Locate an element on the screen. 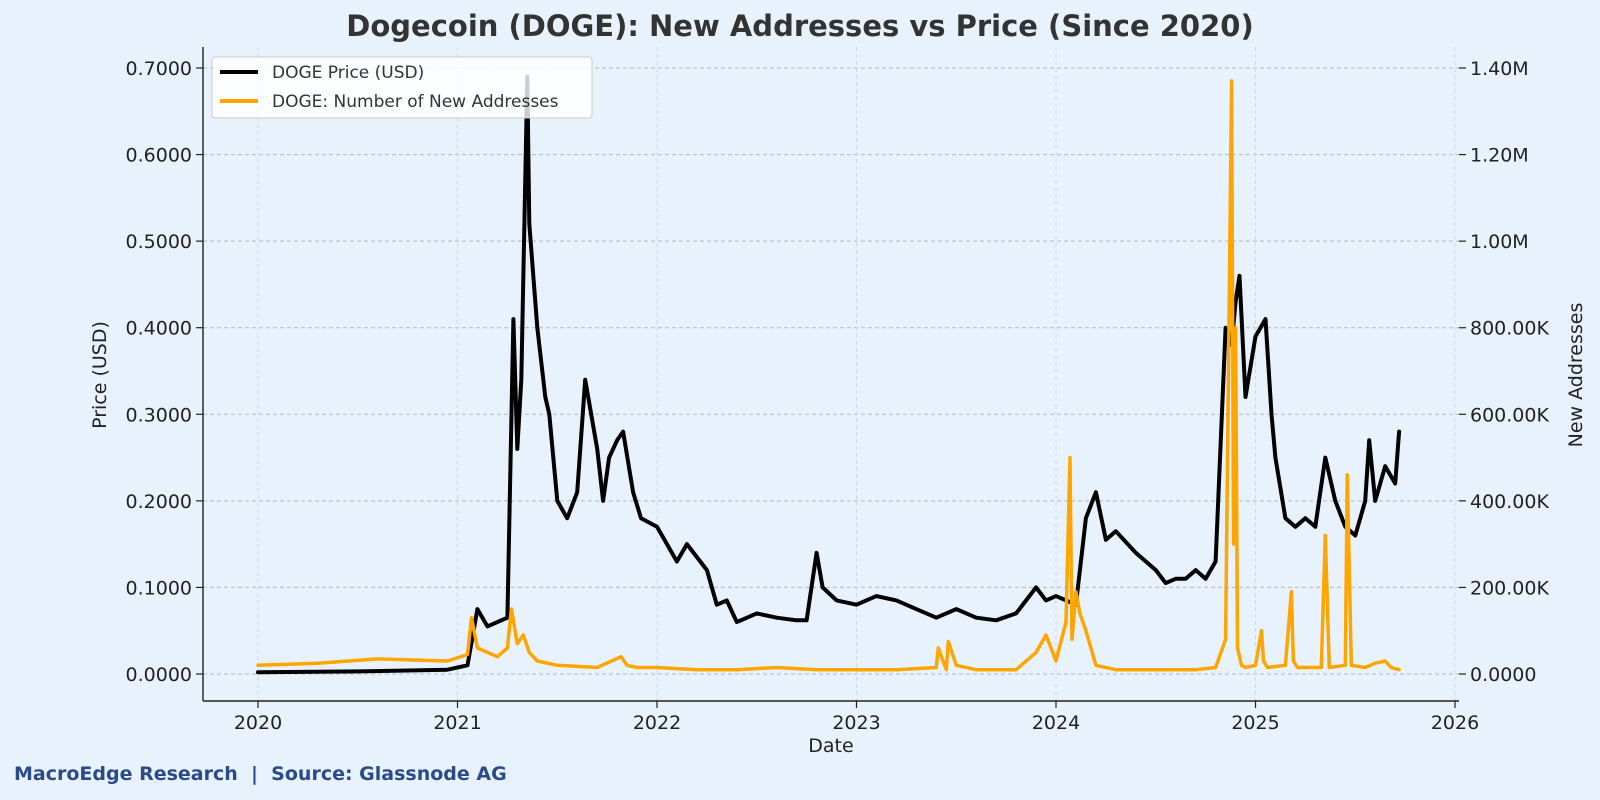 This screenshot has width=1600, height=800. x-tick-label: 2021 is located at coordinates (457, 723).